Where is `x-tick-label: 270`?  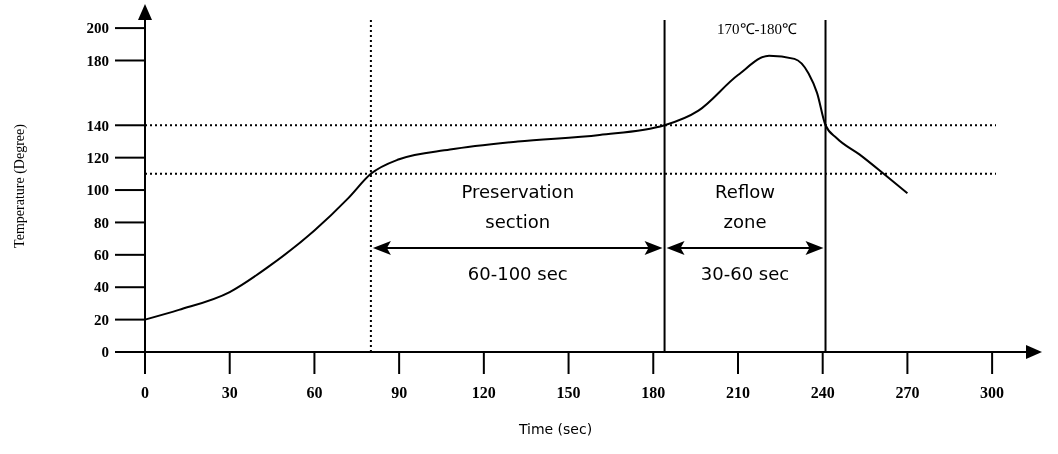
x-tick-label: 270 is located at coordinates (907, 392).